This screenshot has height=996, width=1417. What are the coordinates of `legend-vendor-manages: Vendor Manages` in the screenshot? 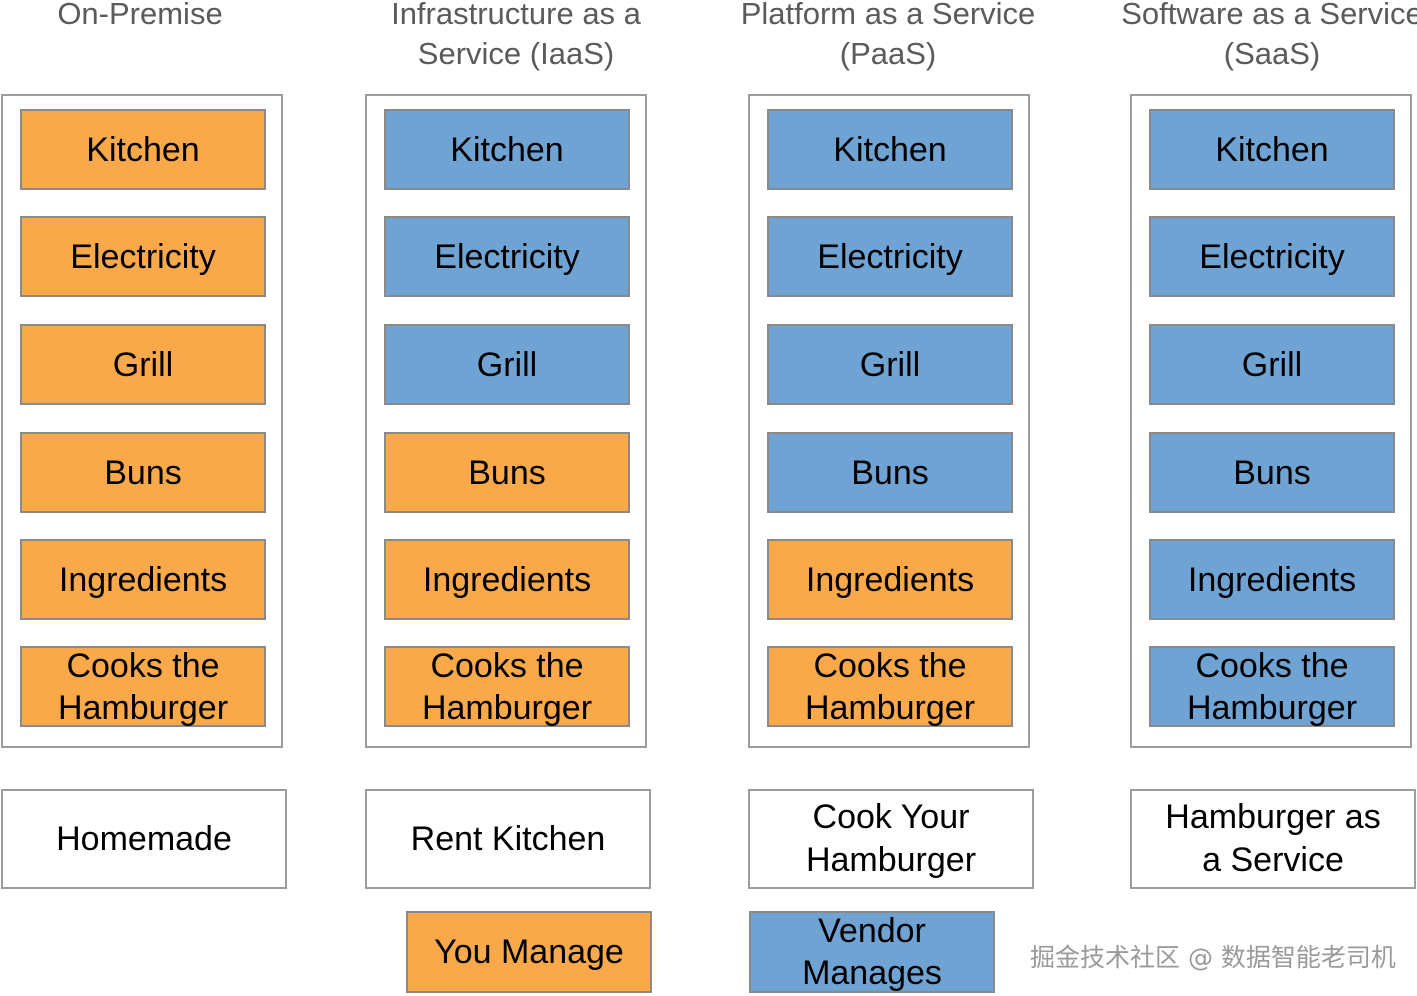 It's located at (872, 952).